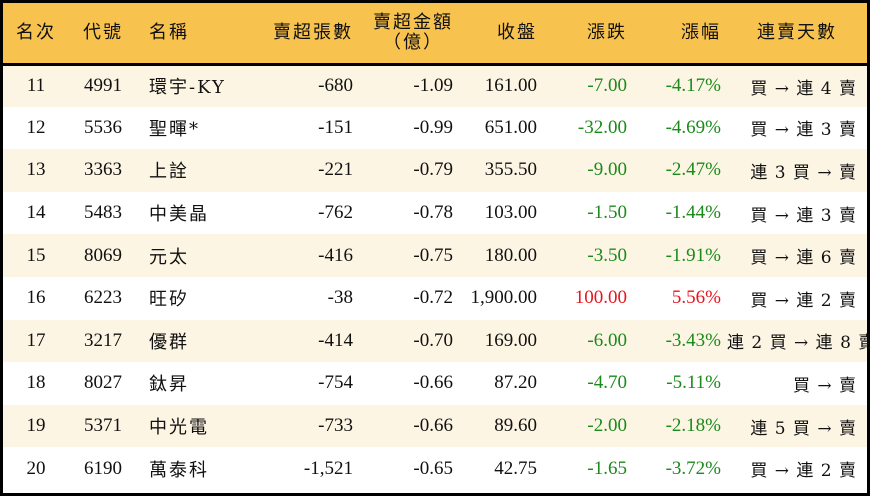  Describe the element at coordinates (36, 213) in the screenshot. I see `rank-cell: 14` at that location.